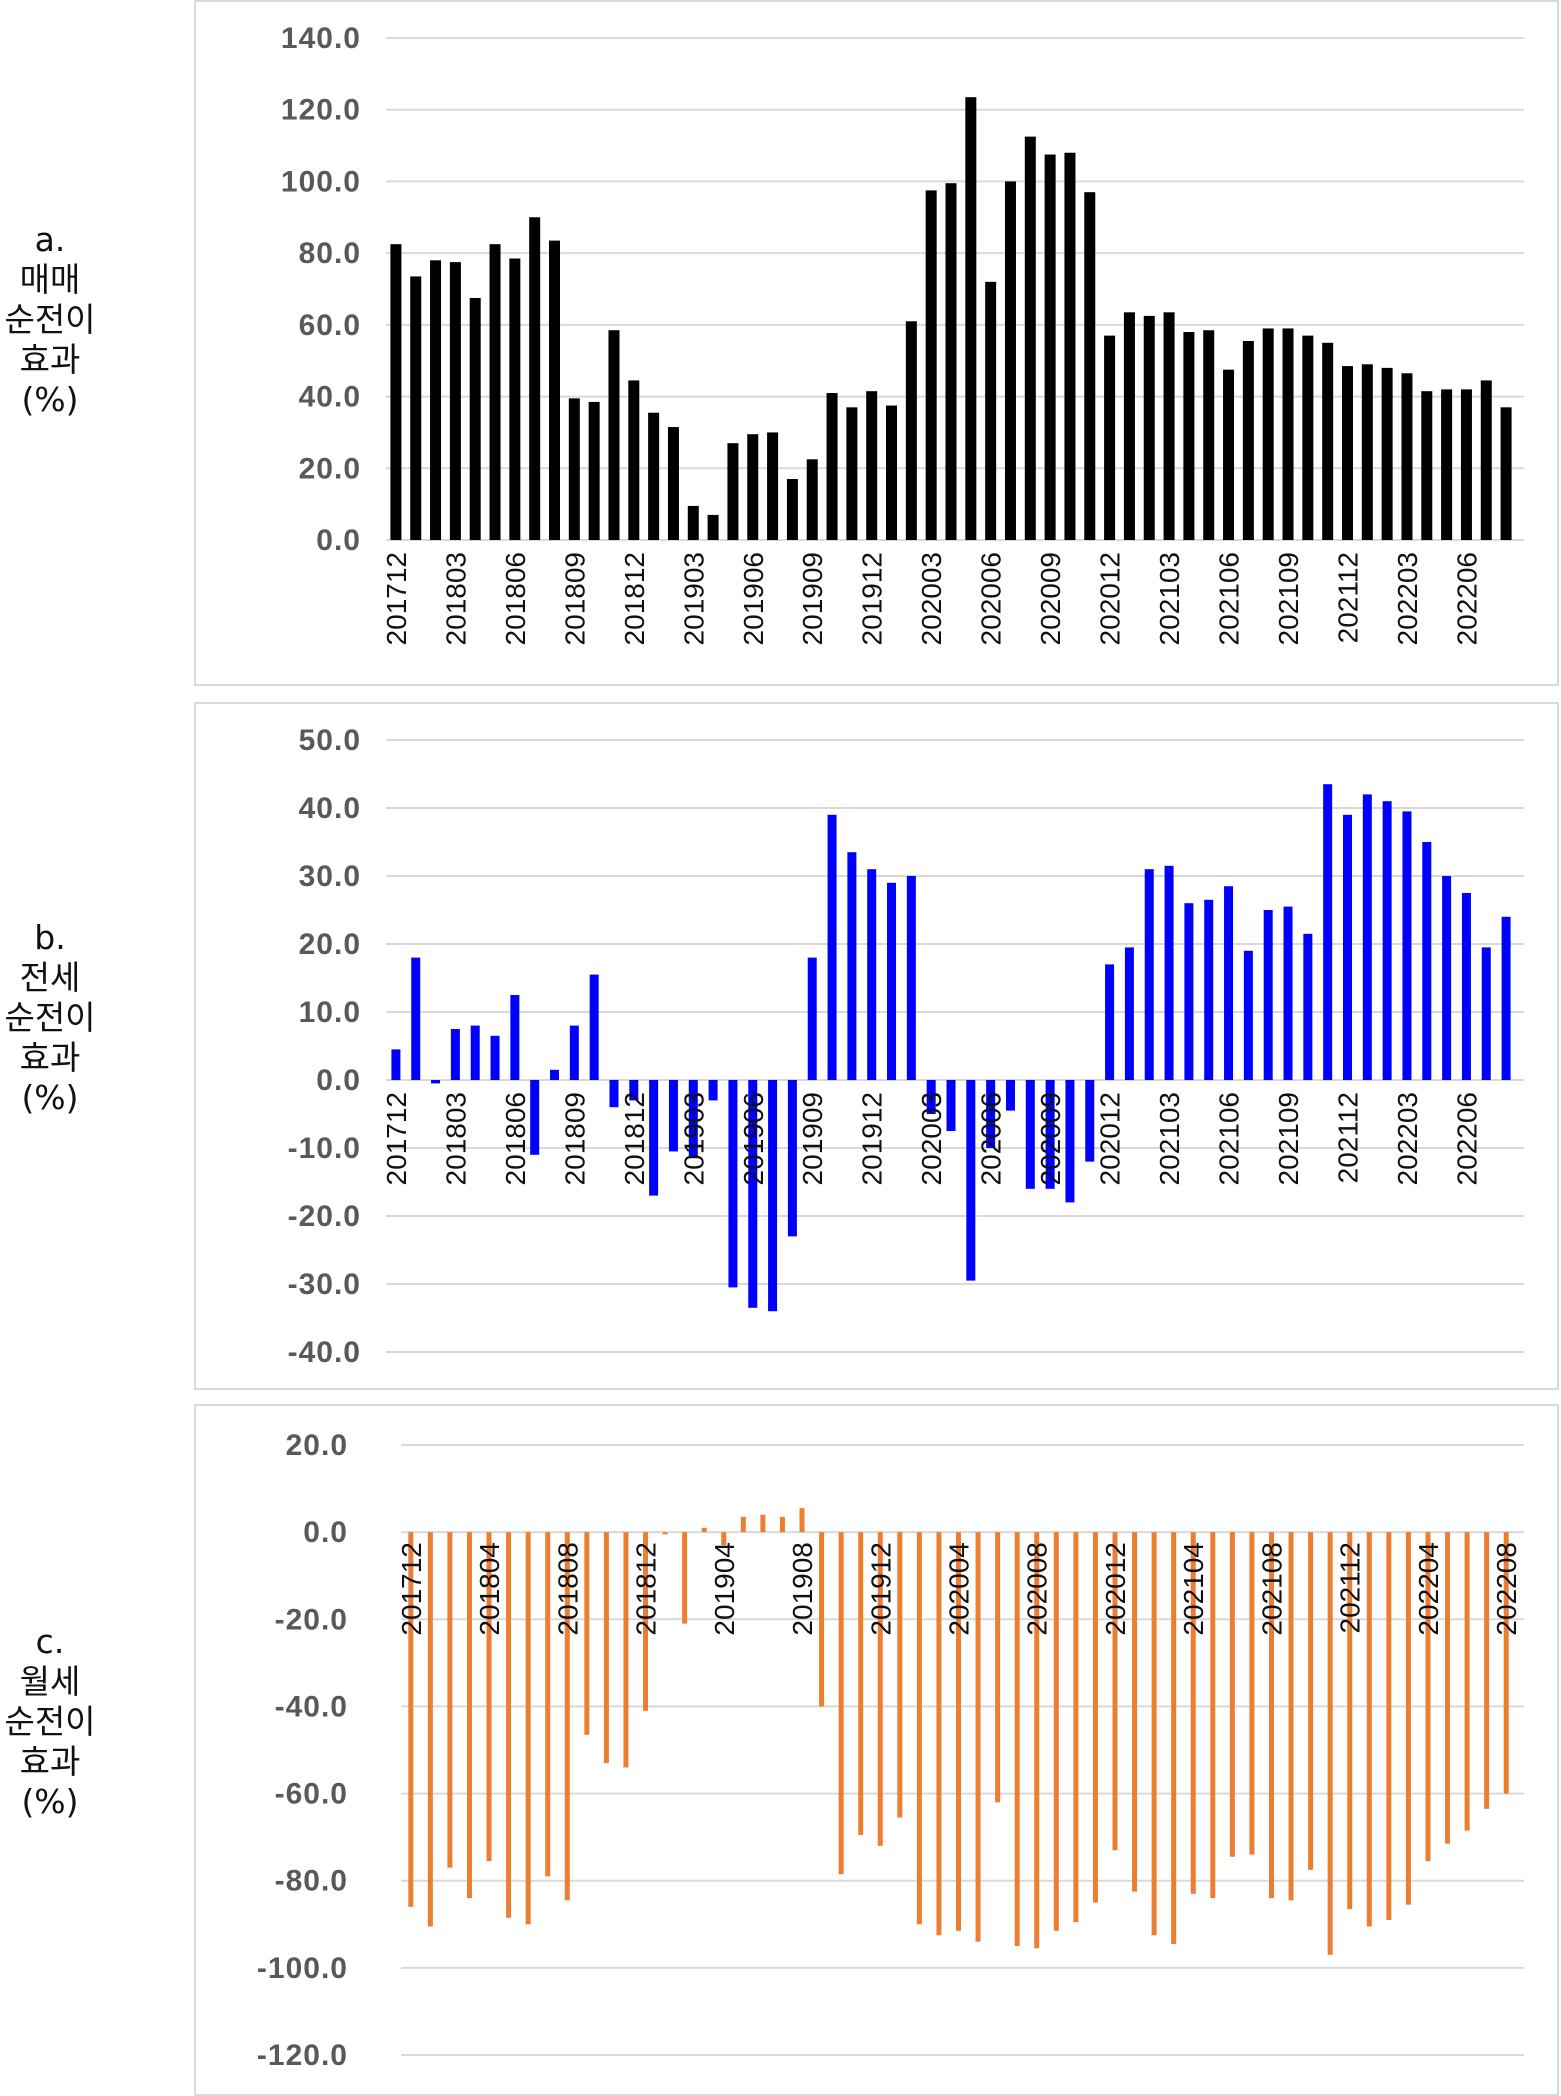 The image size is (1561, 2096). I want to click on y-tick-label: 80.0, so click(330, 253).